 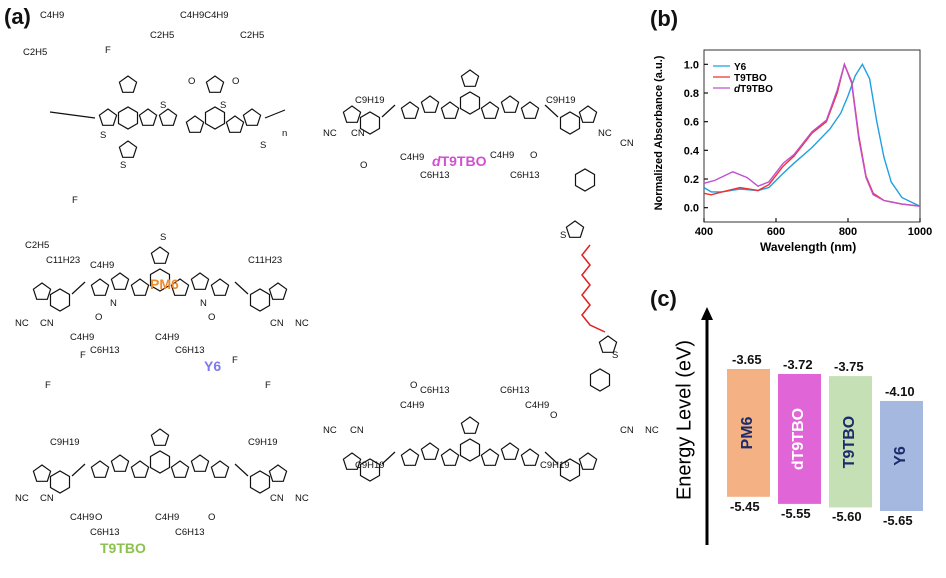 What do you see at coordinates (615, 355) in the screenshot?
I see `dt9tbo-substituent-label: S` at bounding box center [615, 355].